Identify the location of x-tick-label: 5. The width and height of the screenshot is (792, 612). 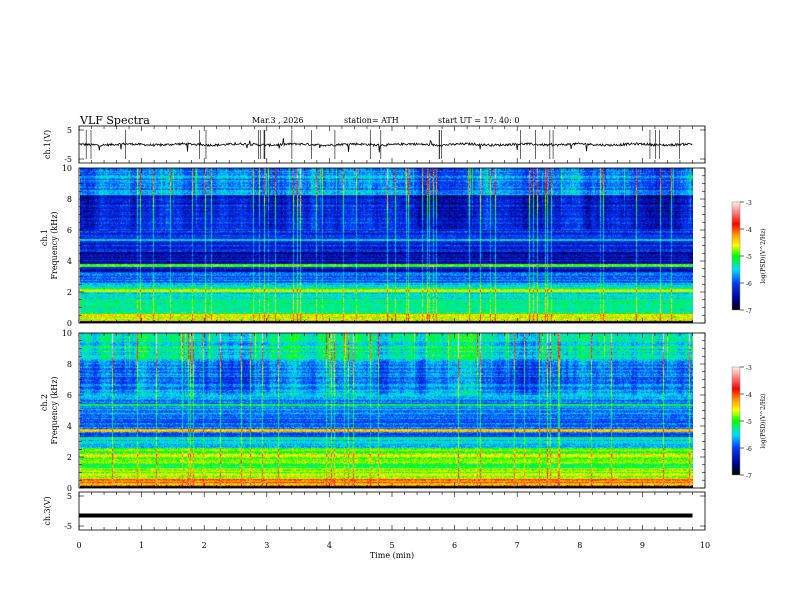
(391, 545).